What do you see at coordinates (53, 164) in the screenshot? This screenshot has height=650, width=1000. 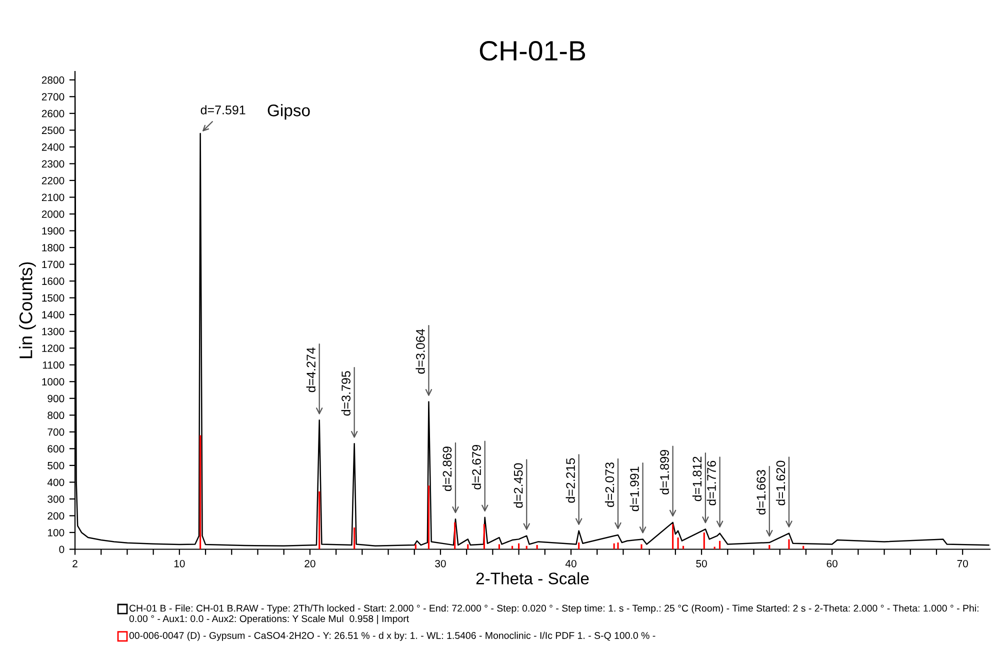 I see `y-tick-label: 2300` at bounding box center [53, 164].